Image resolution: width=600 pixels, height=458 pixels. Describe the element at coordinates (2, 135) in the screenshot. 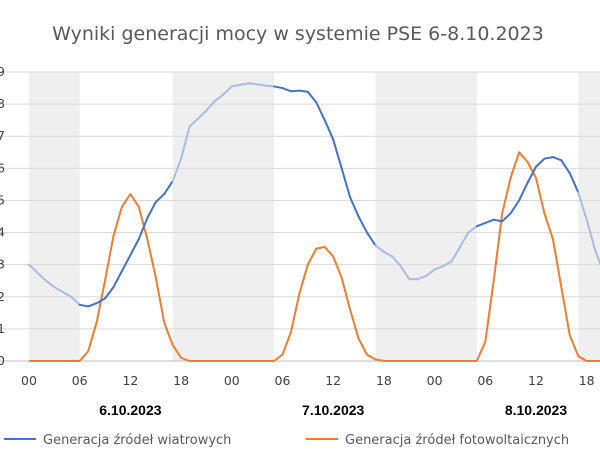

I see `y-tick-label: 7` at that location.